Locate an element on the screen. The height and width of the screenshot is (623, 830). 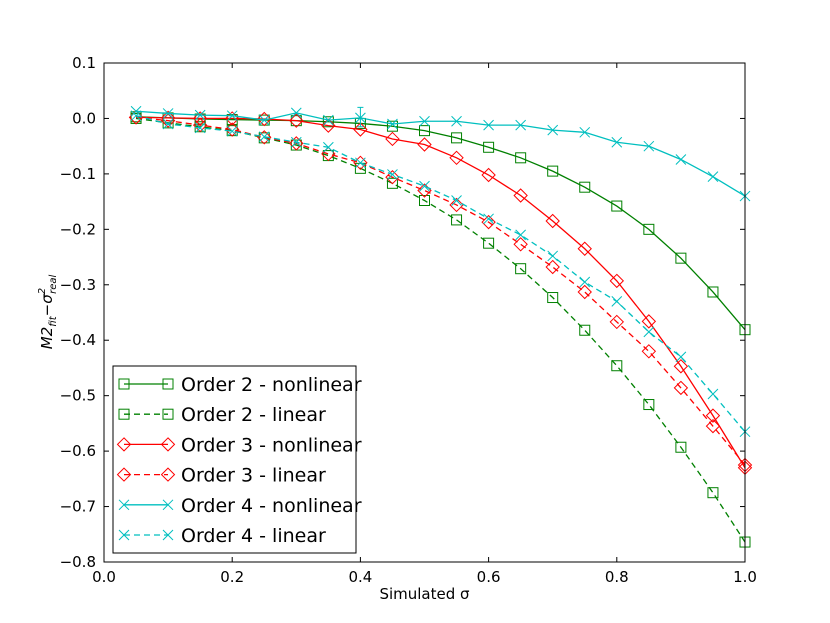
y-tick-label: −0.5 is located at coordinates (78, 396).